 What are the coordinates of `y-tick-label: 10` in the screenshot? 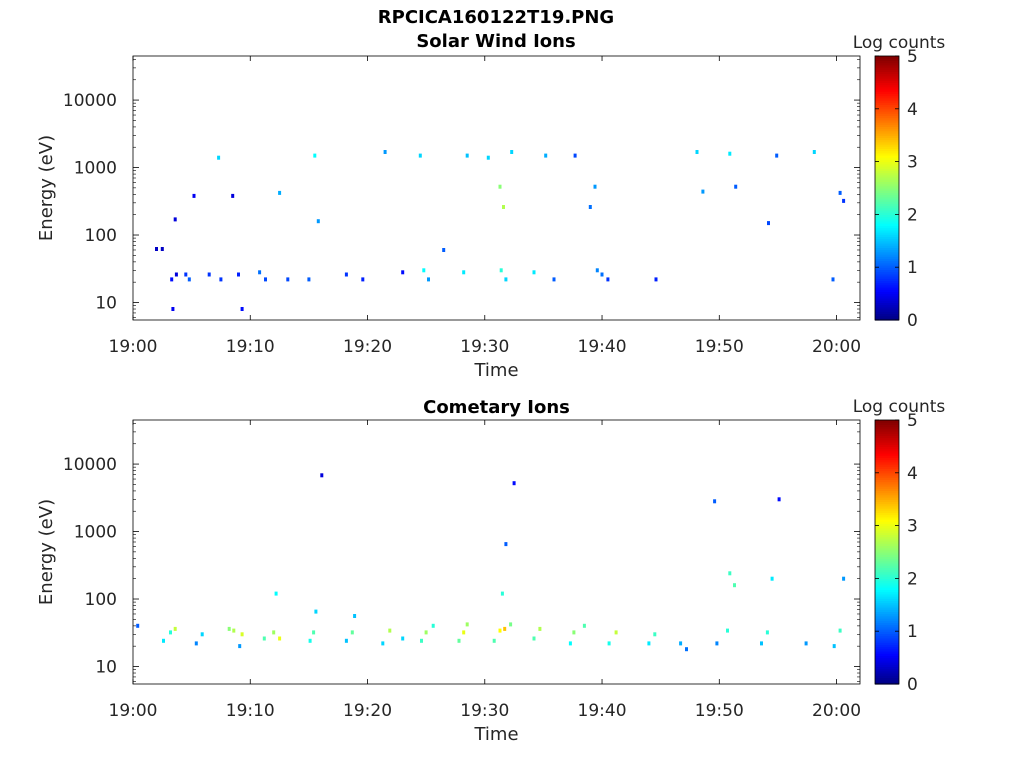 It's located at (106, 303).